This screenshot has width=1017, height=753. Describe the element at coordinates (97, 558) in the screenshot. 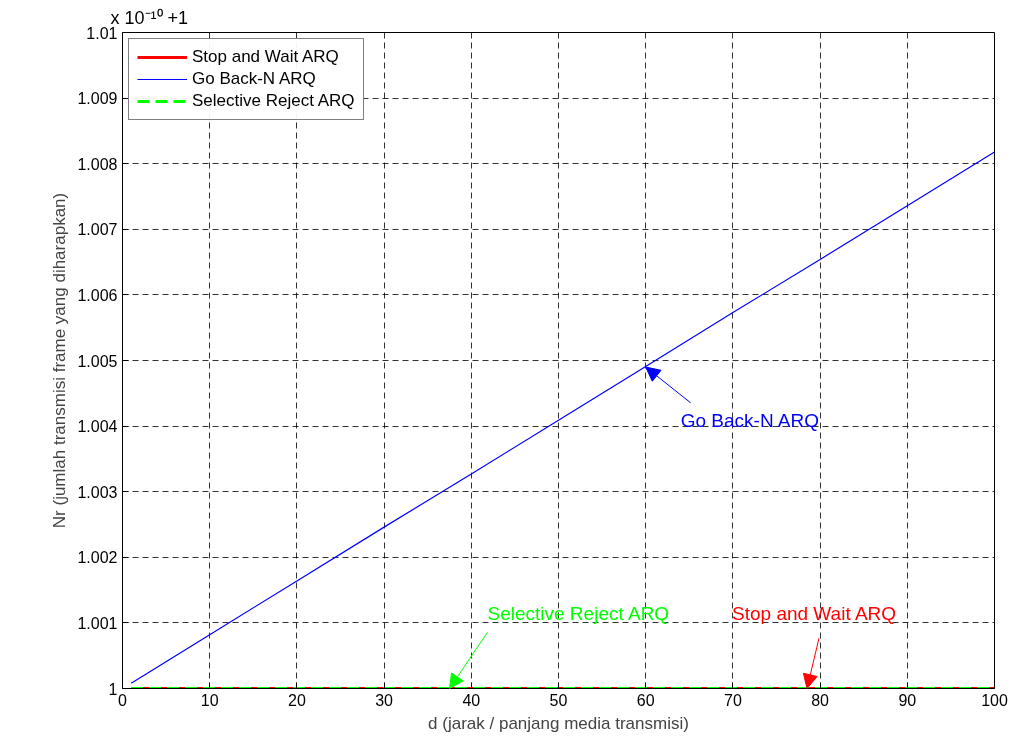

I see `y-tick-label: 1.002` at that location.